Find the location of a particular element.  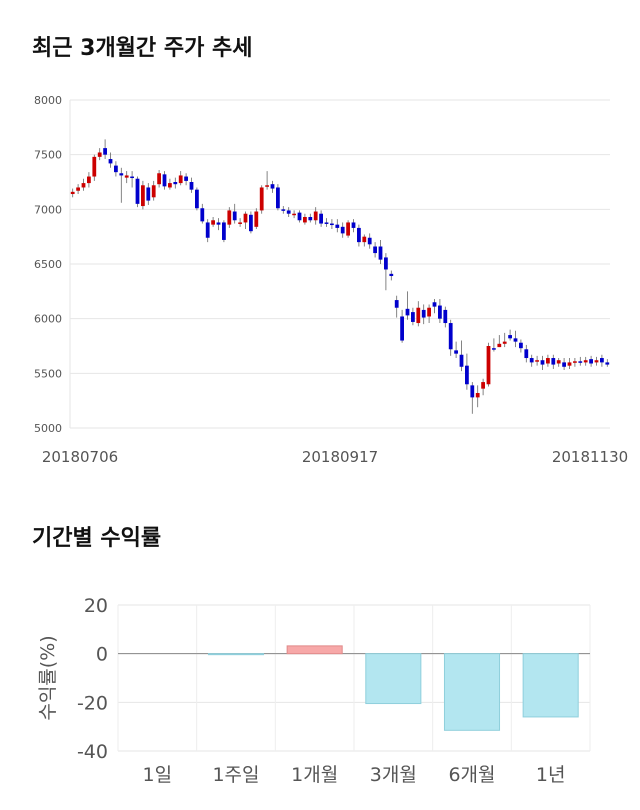

x-category-label: 6개월 is located at coordinates (471, 775).